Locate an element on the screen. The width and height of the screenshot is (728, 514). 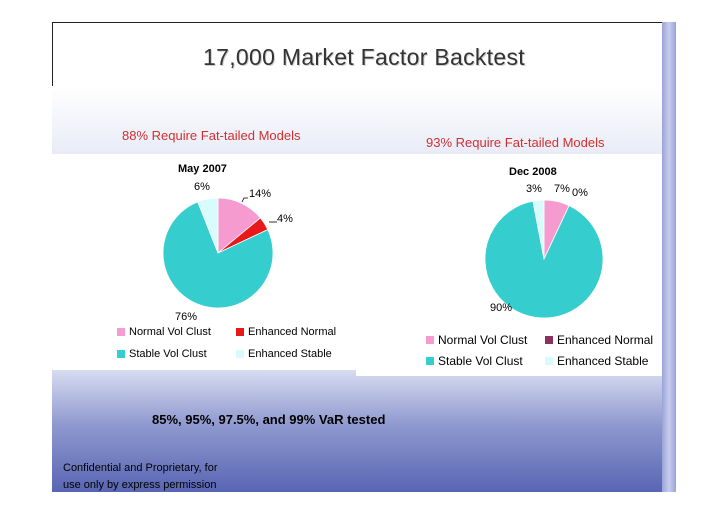
right-pie-chart is located at coordinates (544, 259).